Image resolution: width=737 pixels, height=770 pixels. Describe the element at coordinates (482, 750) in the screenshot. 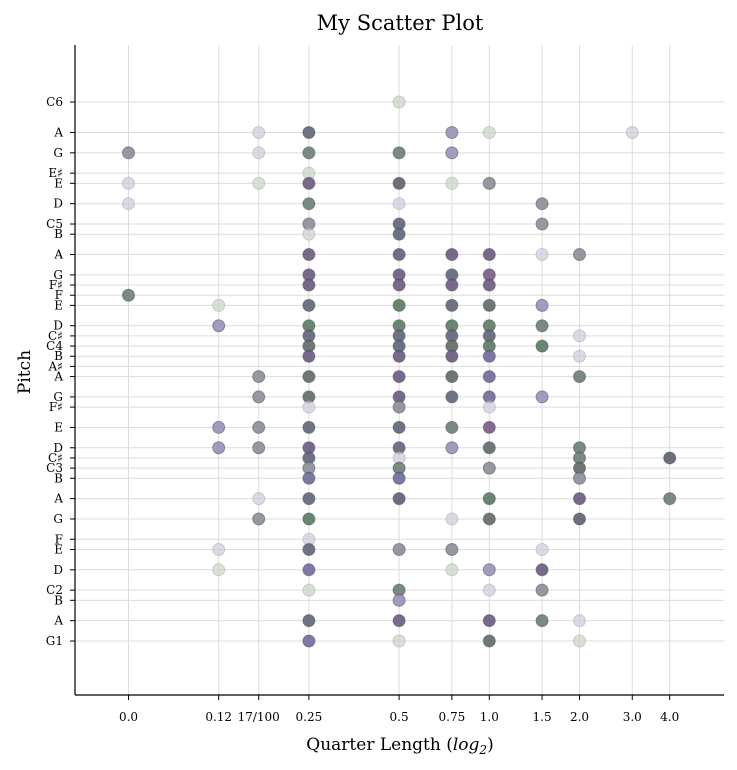

I see `x-axis-label-subscript: 2` at that location.